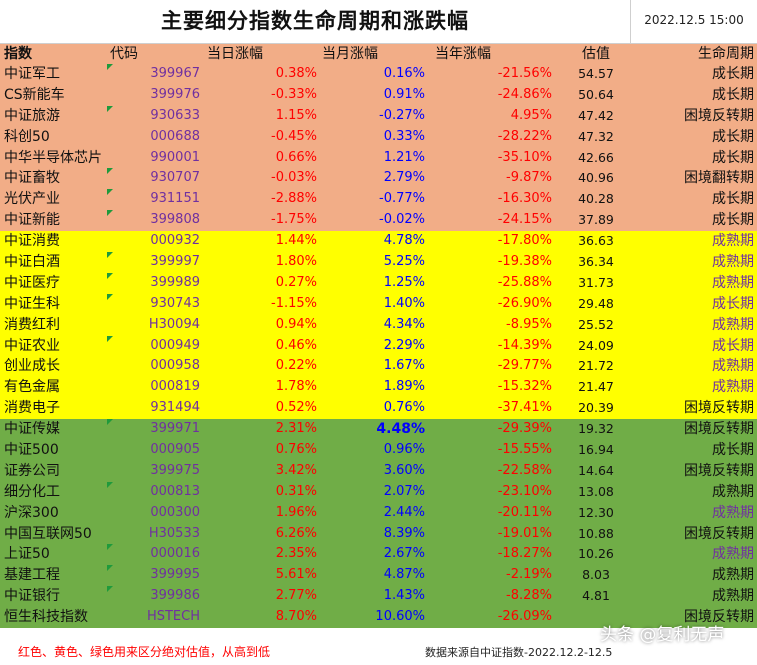 This screenshot has height=665, width=757. Describe the element at coordinates (296, 470) in the screenshot. I see `day-change: 3.42%` at that location.